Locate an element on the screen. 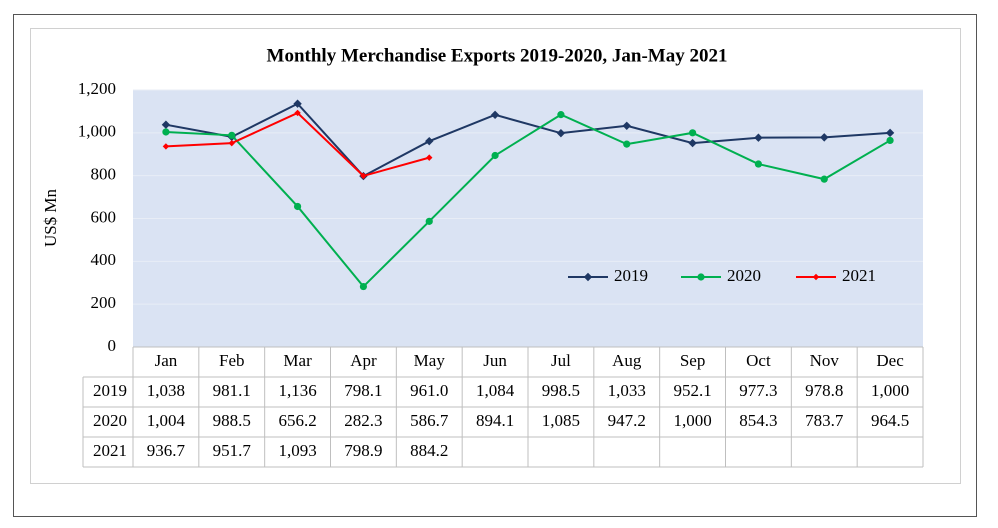 The height and width of the screenshot is (528, 998). legend-label: 2019 is located at coordinates (631, 275).